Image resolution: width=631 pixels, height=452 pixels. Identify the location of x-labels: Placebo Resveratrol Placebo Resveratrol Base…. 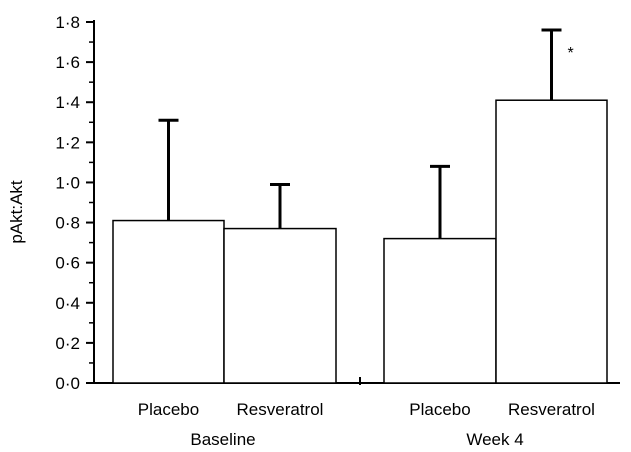
(366, 424).